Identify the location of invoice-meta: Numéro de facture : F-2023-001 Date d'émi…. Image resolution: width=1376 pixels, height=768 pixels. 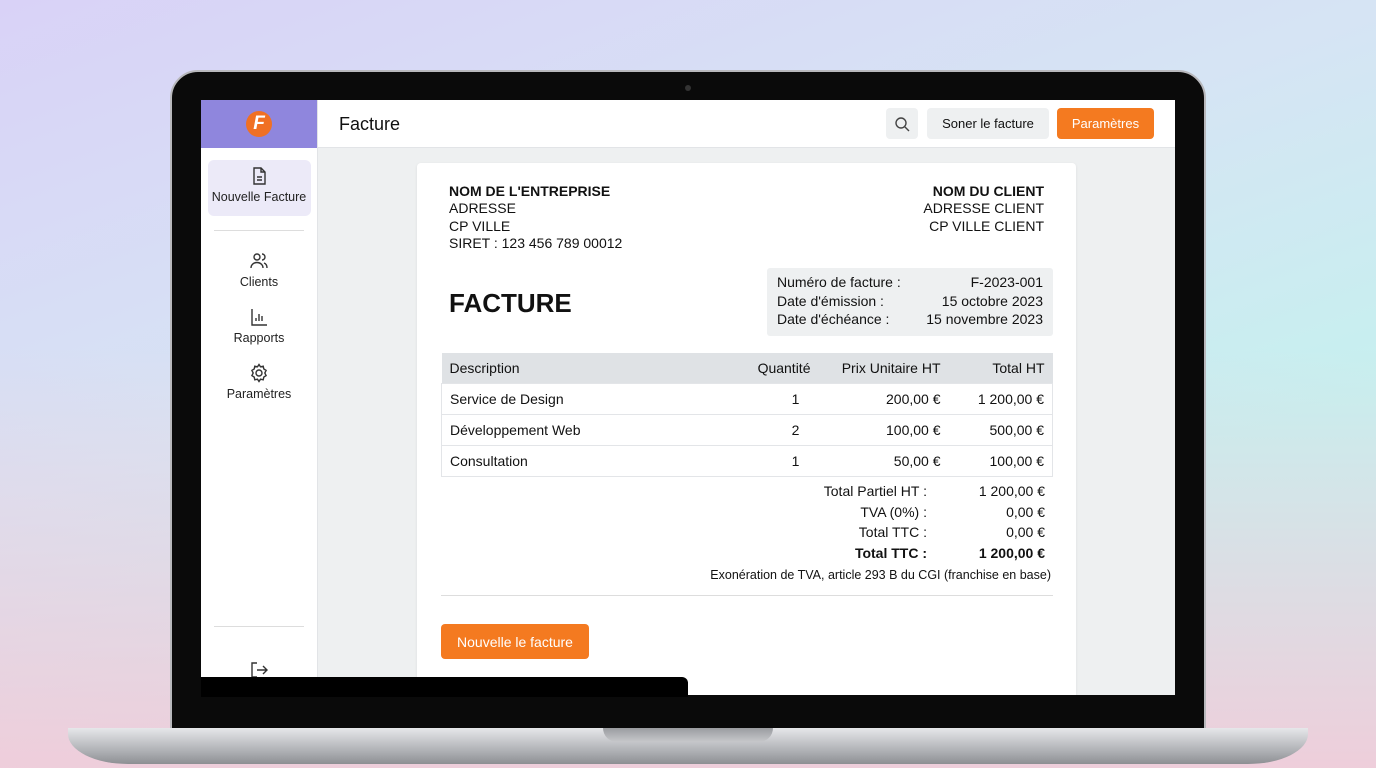
(910, 302).